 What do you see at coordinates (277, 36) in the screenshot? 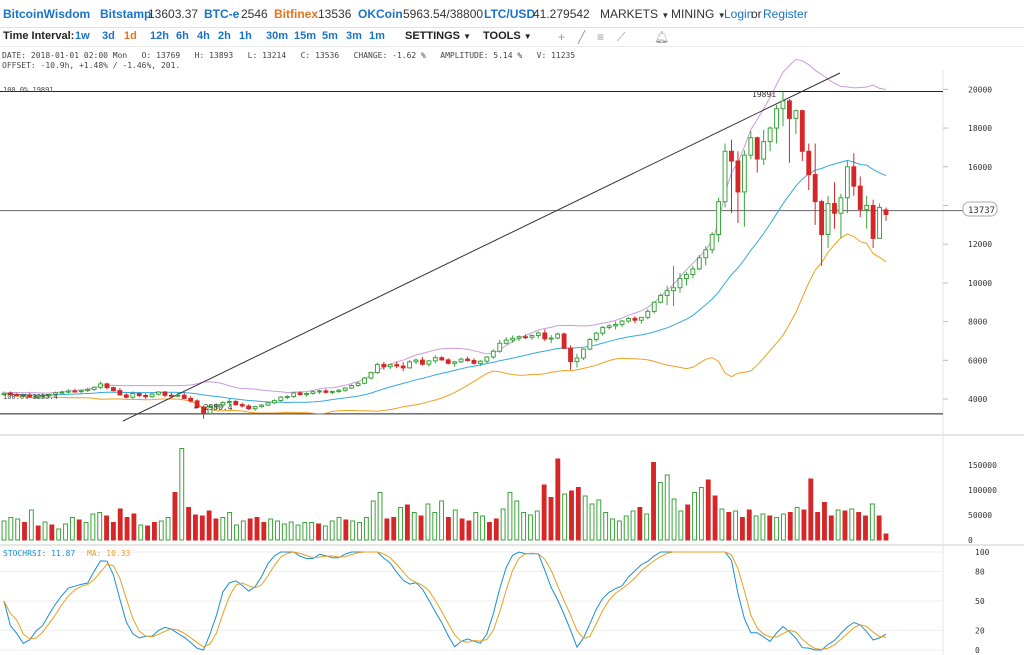
I see `interval-30m: 30m` at bounding box center [277, 36].